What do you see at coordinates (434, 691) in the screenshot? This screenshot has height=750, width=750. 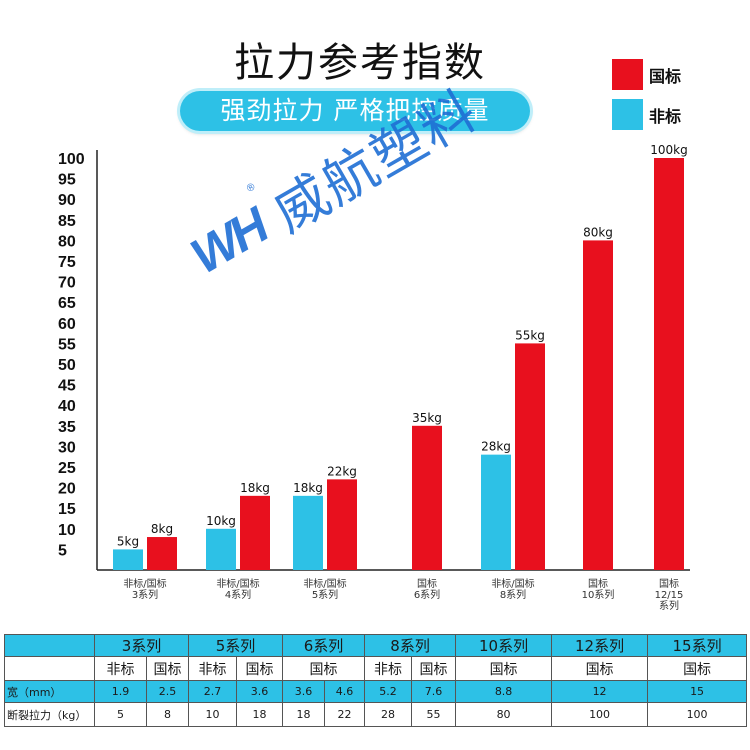 I see `table-cell: 7.6` at bounding box center [434, 691].